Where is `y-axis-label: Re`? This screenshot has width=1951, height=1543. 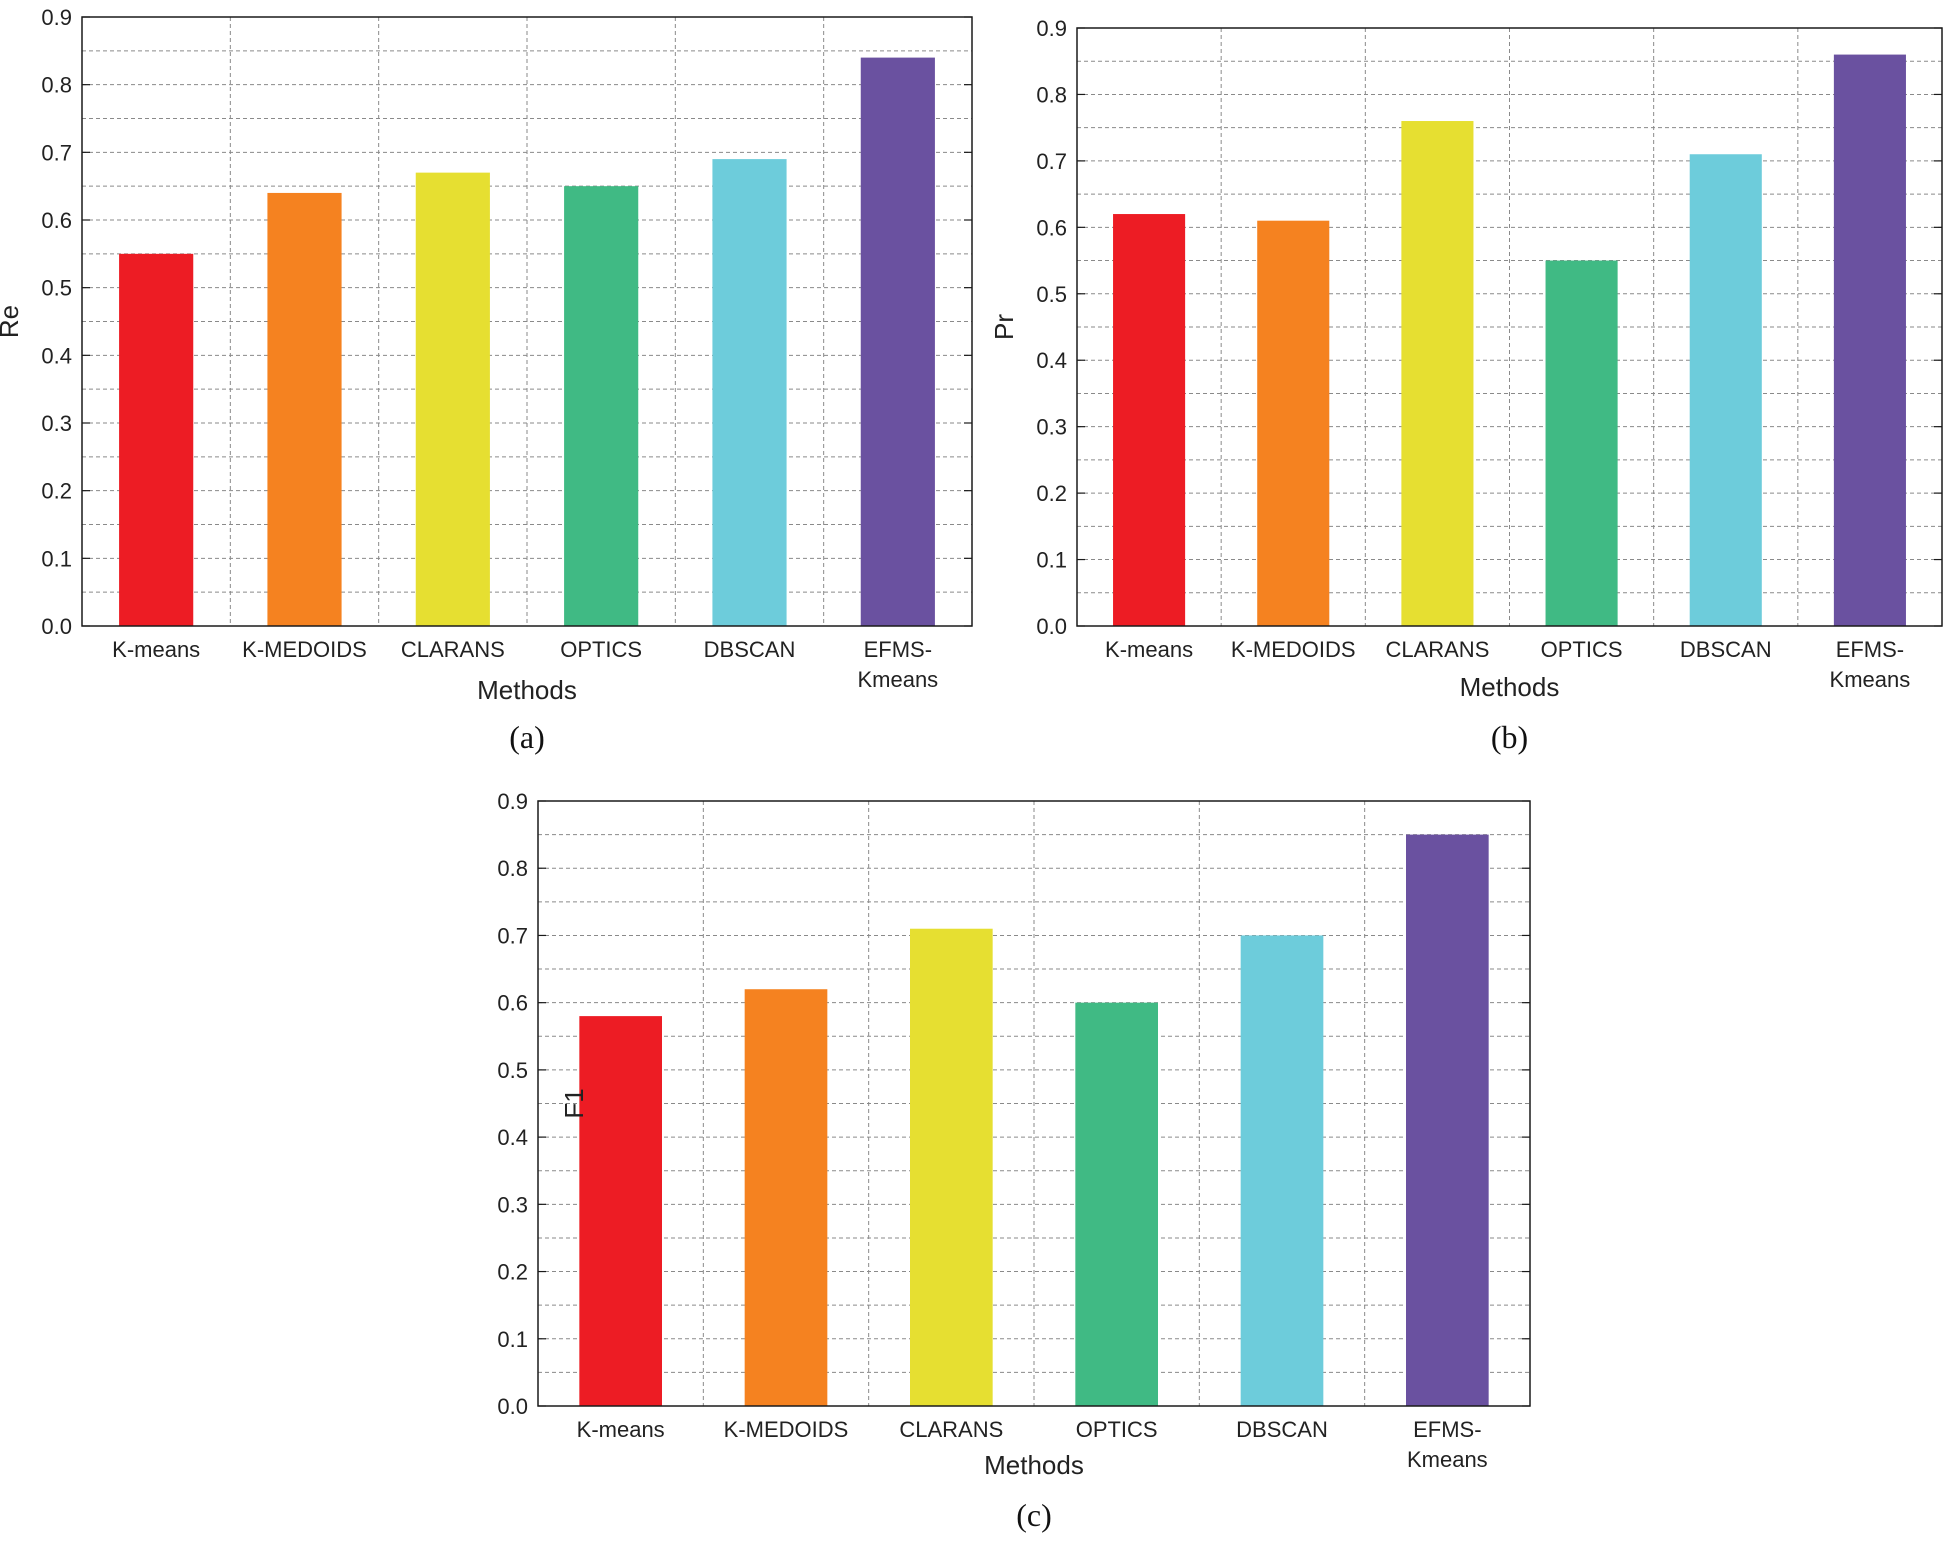
y-axis-label: Re is located at coordinates (12, 321).